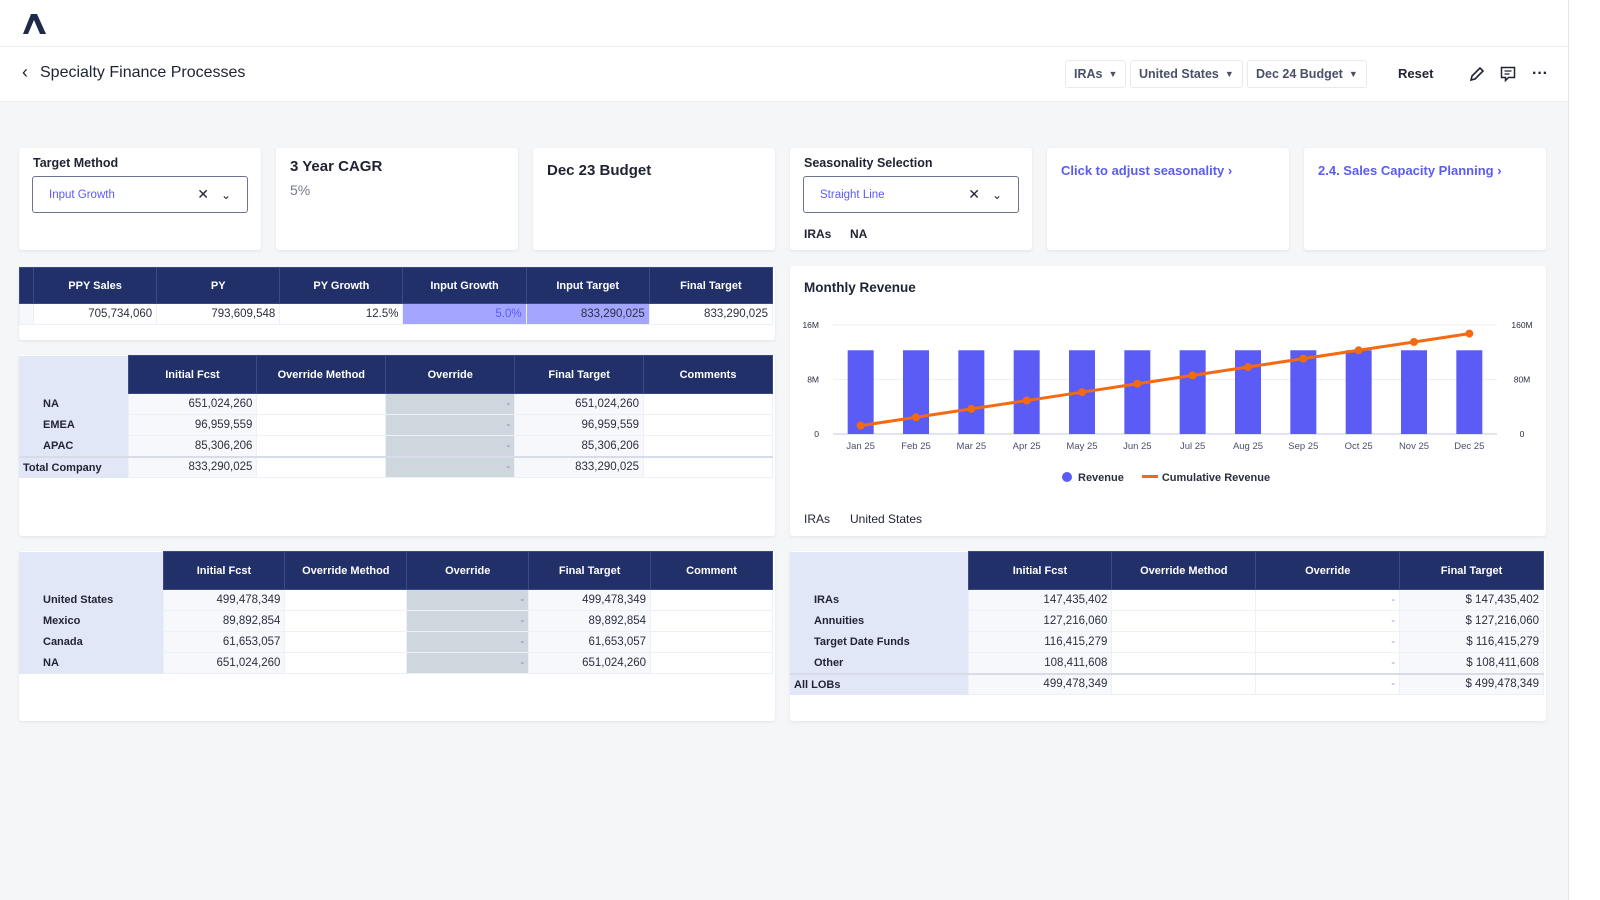 The height and width of the screenshot is (900, 1600). What do you see at coordinates (91, 642) in the screenshot?
I see `row-label: Canada` at bounding box center [91, 642].